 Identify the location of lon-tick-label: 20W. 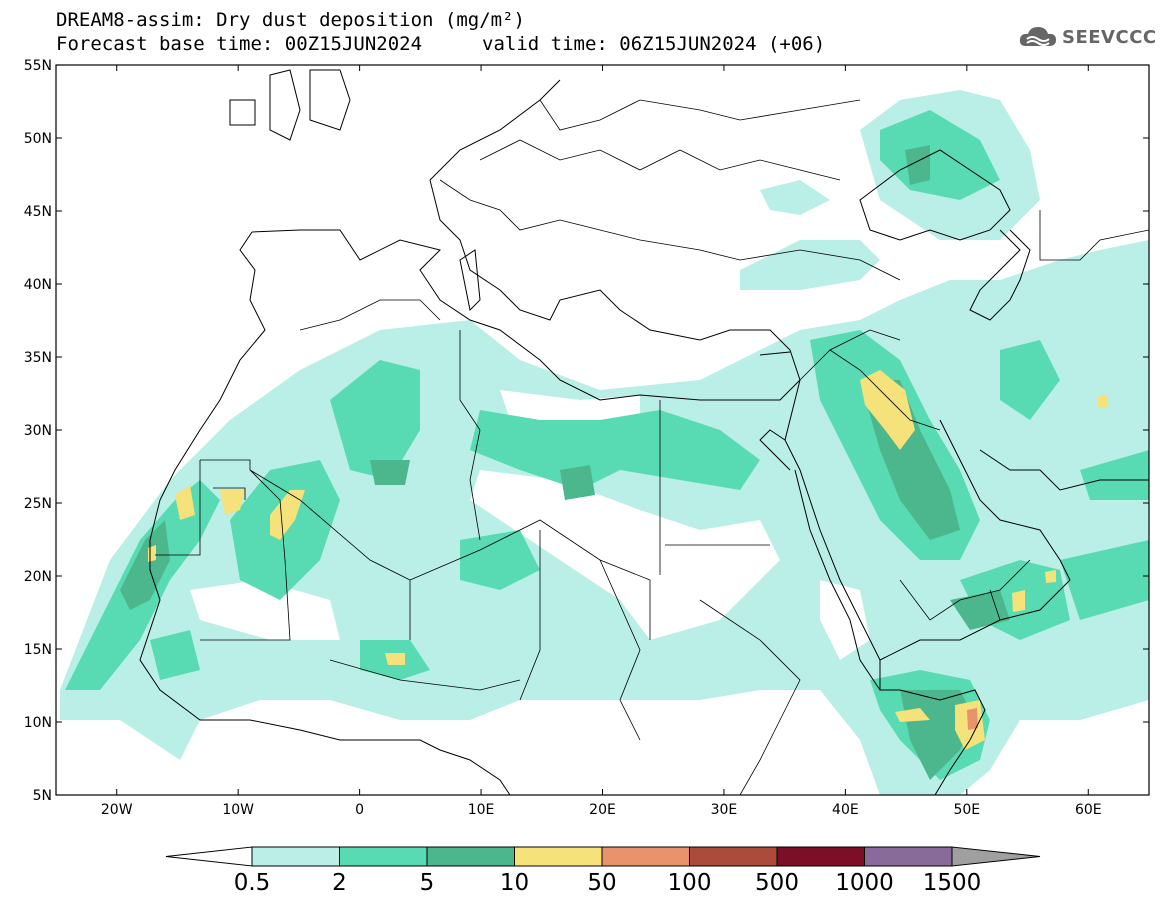
(117, 810).